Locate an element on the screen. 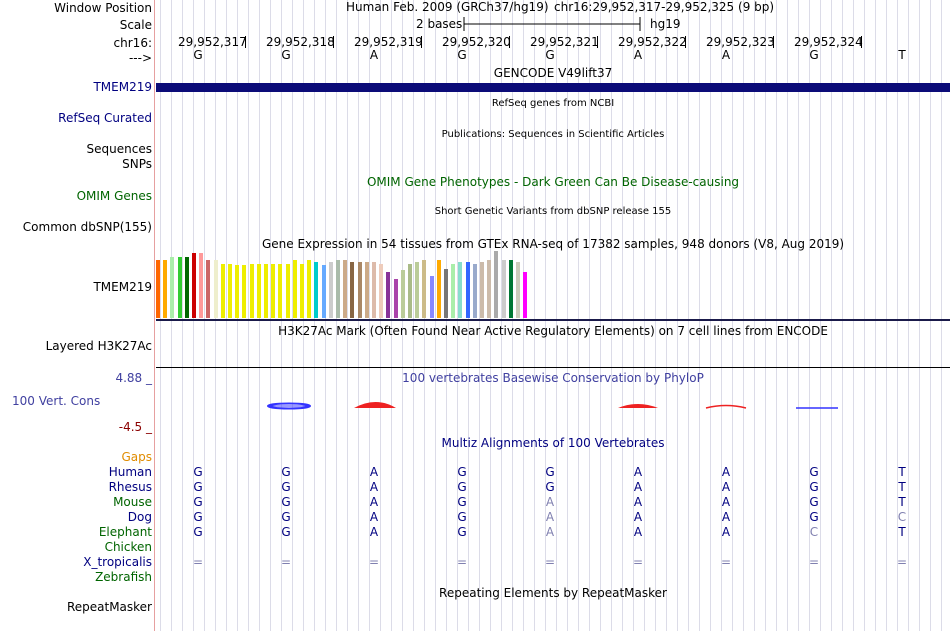  label-sequences: Sequences is located at coordinates (119, 149).